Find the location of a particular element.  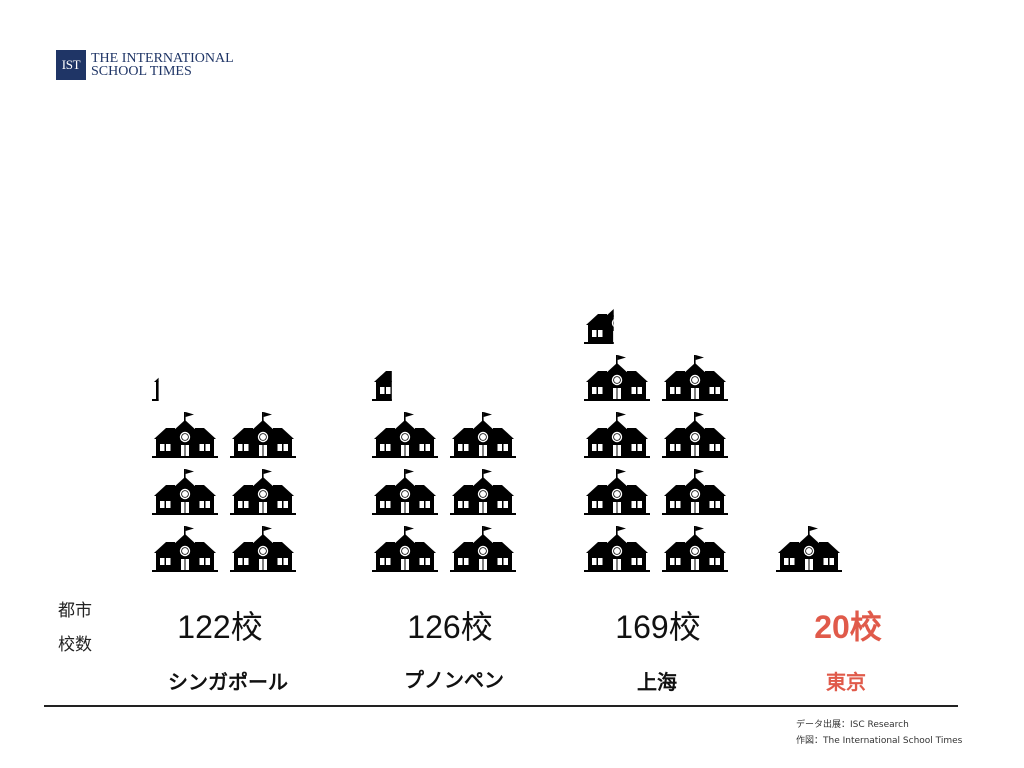

city-label-tokyo: 東京 is located at coordinates (846, 682).